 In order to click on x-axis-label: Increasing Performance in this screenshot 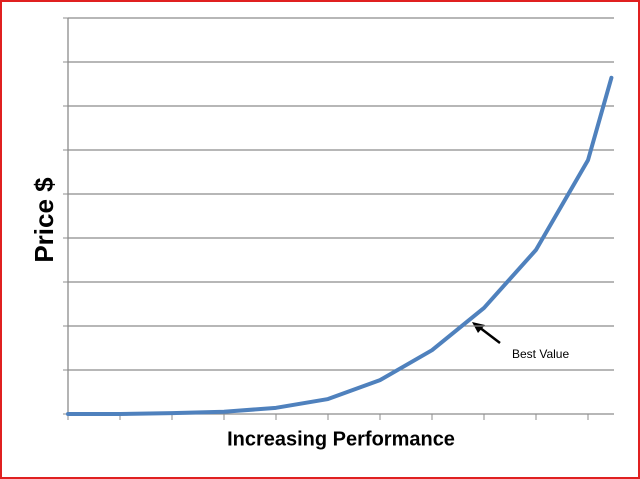, I will do `click(341, 439)`.